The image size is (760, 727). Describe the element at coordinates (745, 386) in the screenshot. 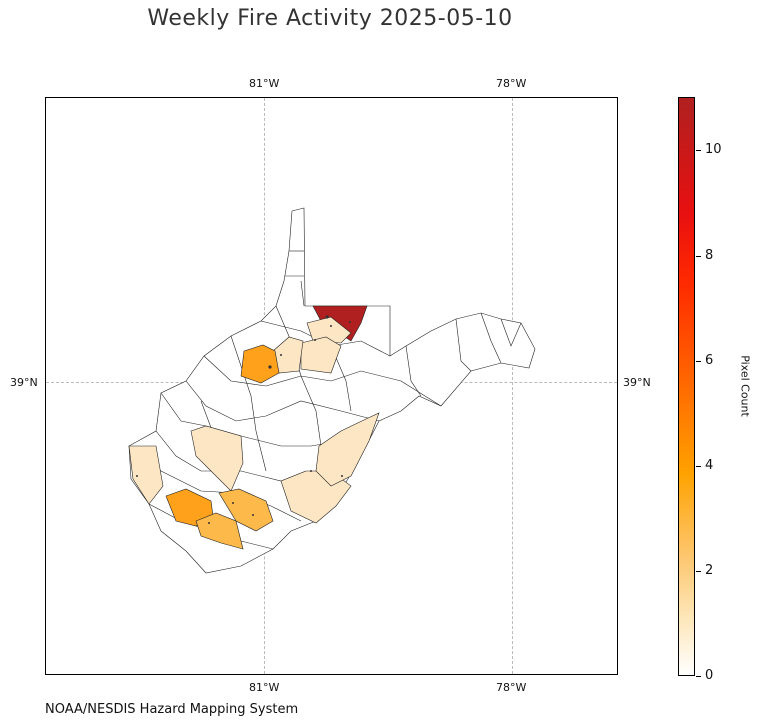

I see `colorbar-title: Pixel Count` at that location.